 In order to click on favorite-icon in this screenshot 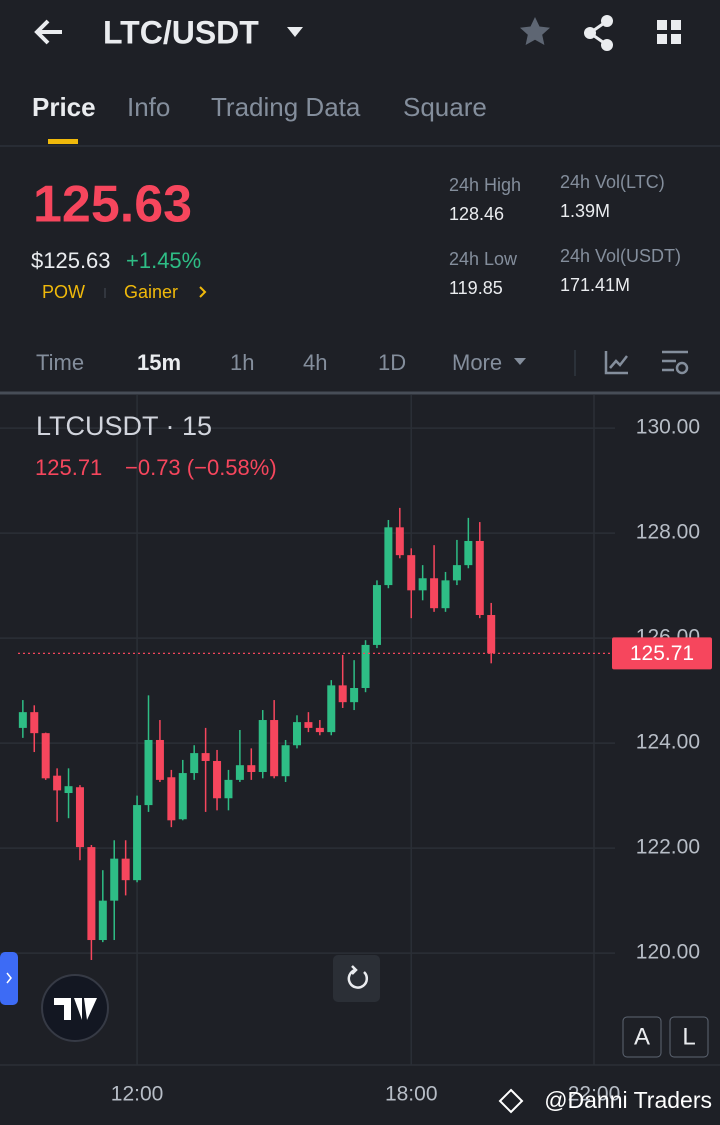, I will do `click(535, 31)`.